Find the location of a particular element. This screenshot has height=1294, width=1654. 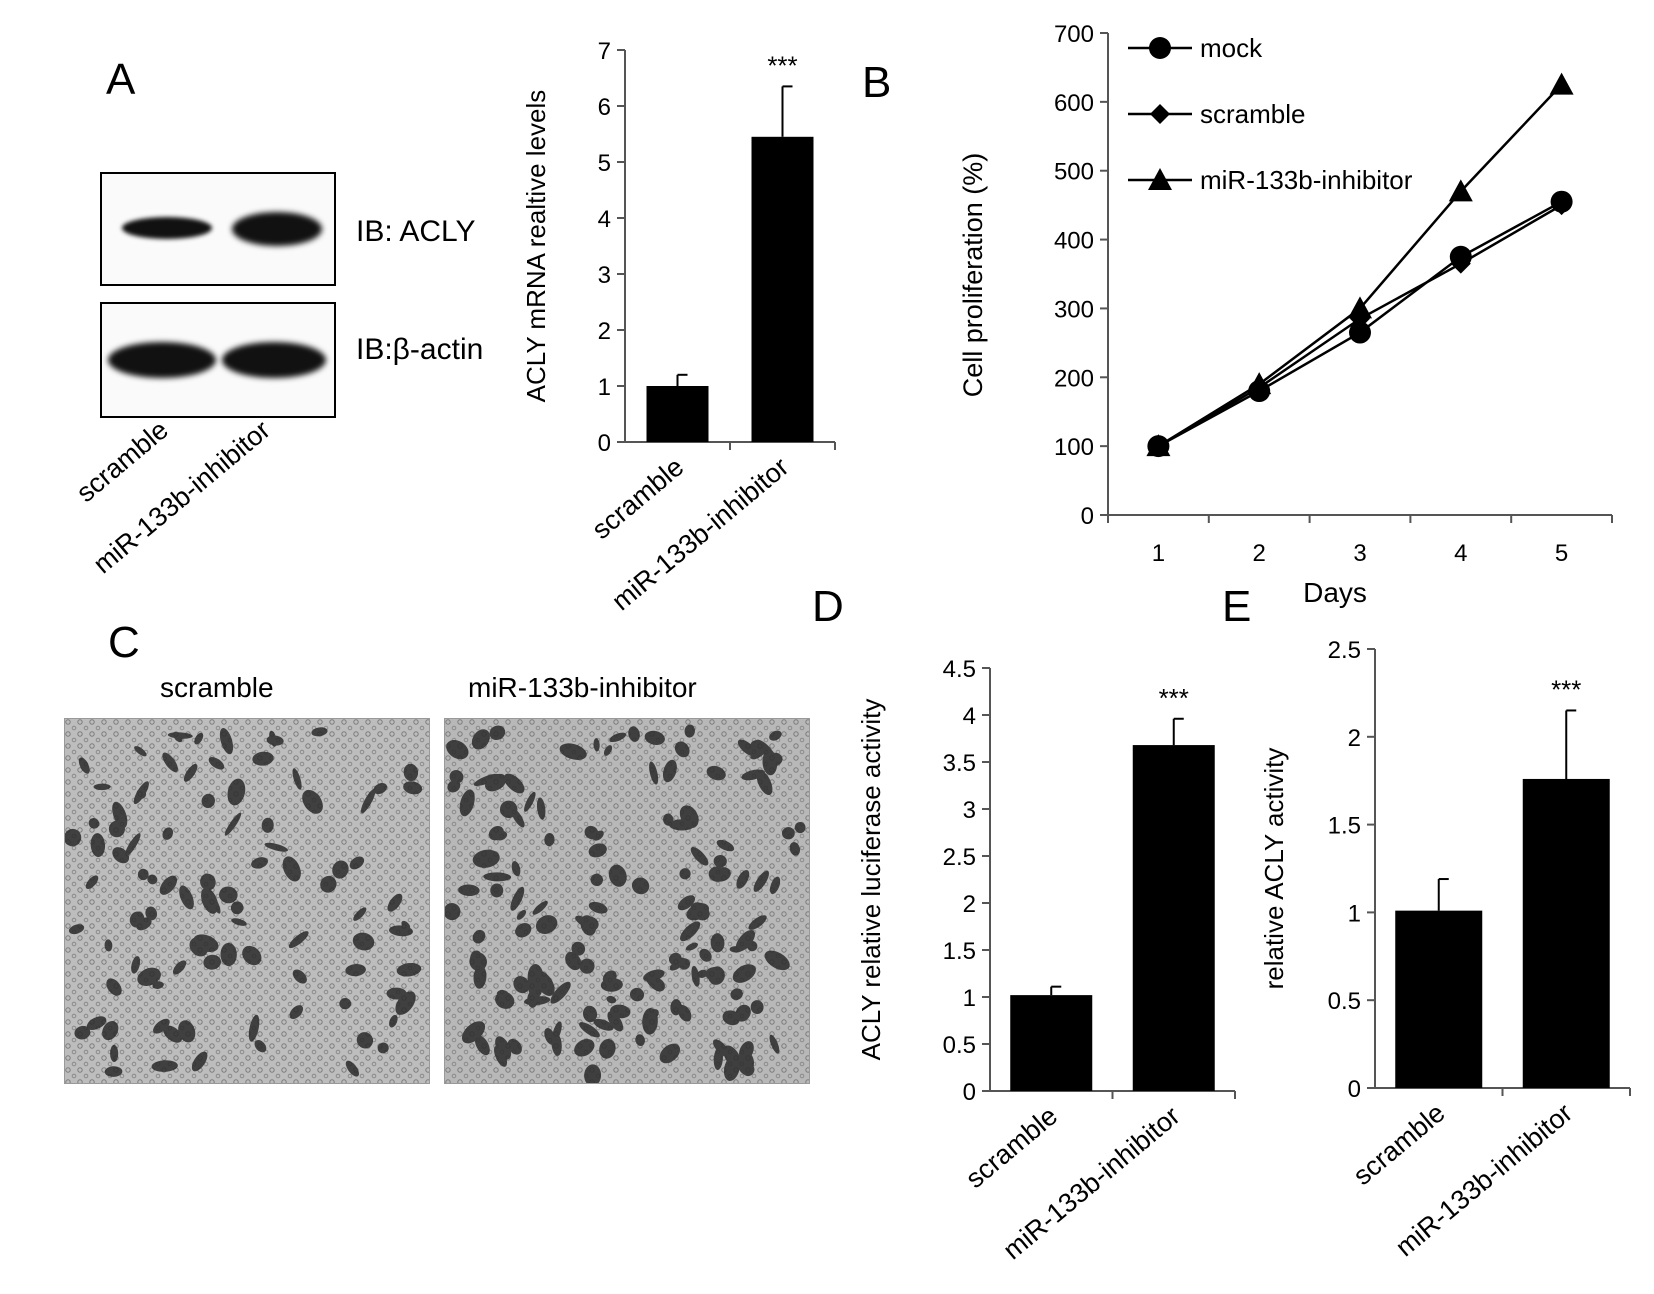

panel-letter-d: D is located at coordinates (828, 606).